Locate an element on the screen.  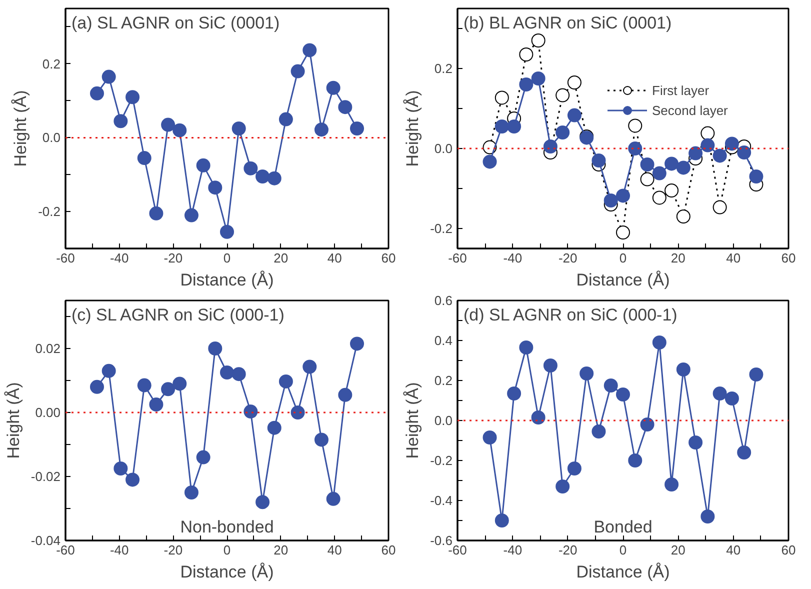
legend-label: Second layer is located at coordinates (690, 110).